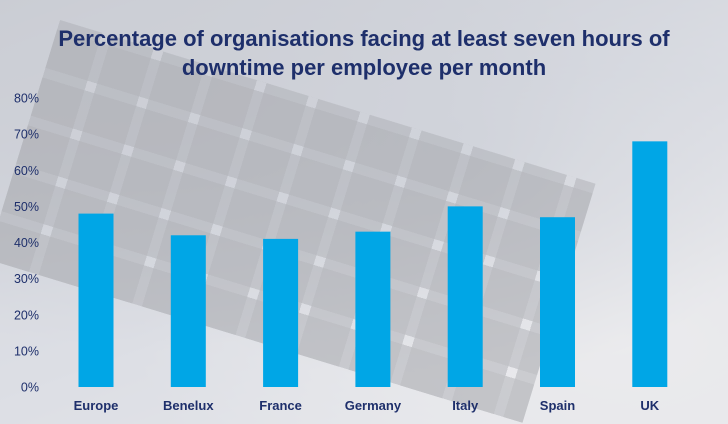 The width and height of the screenshot is (728, 424). I want to click on bar-italy, so click(465, 296).